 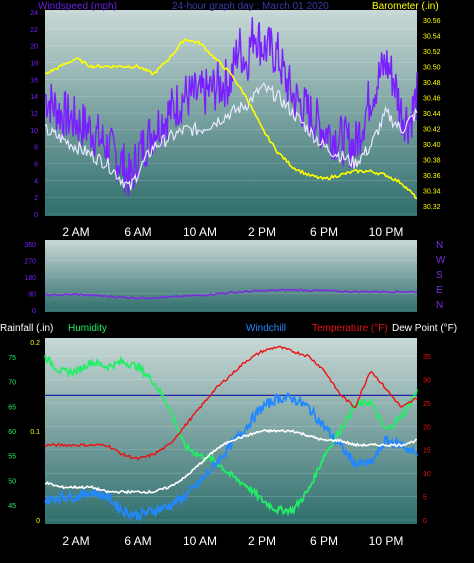 I want to click on temperature-tick-label: 10, so click(x=427, y=474).